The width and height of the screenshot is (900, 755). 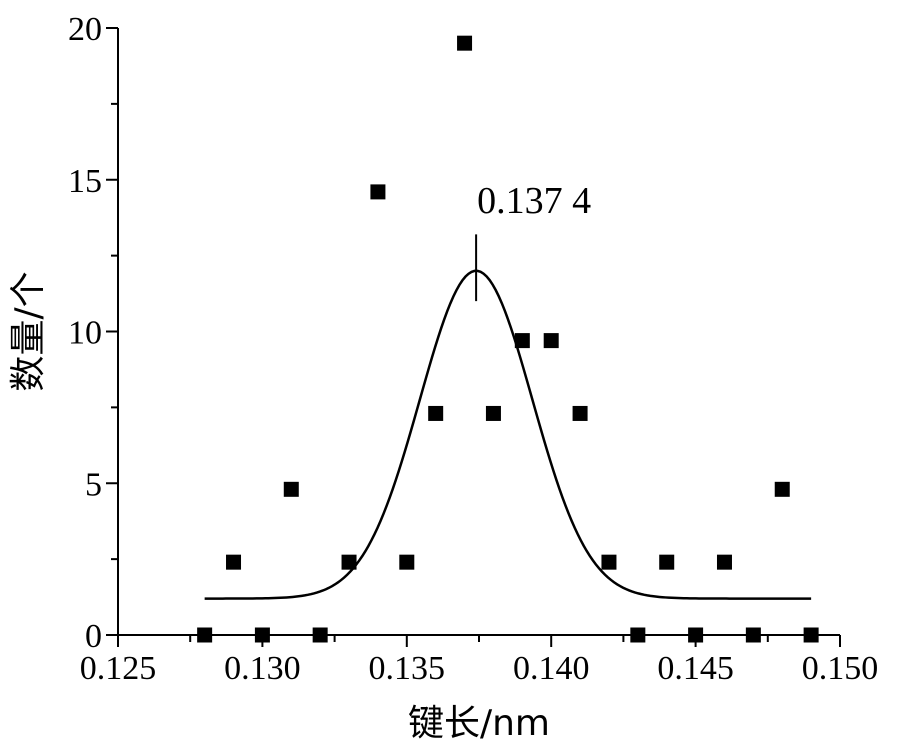 What do you see at coordinates (85, 333) in the screenshot?
I see `y-tick-label: 10` at bounding box center [85, 333].